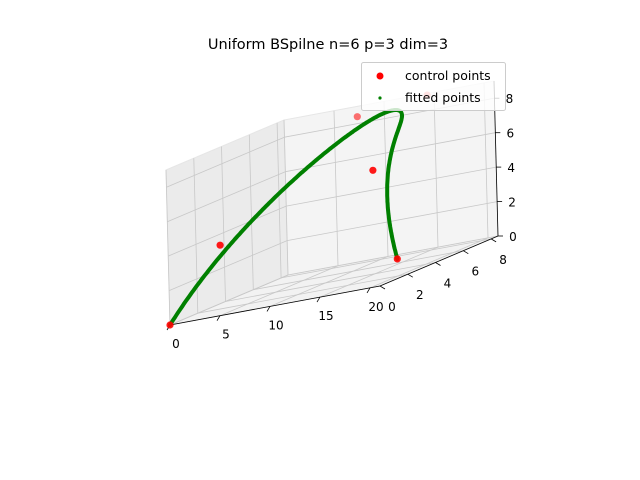  I want to click on x-tick-label: 0, so click(176, 344).